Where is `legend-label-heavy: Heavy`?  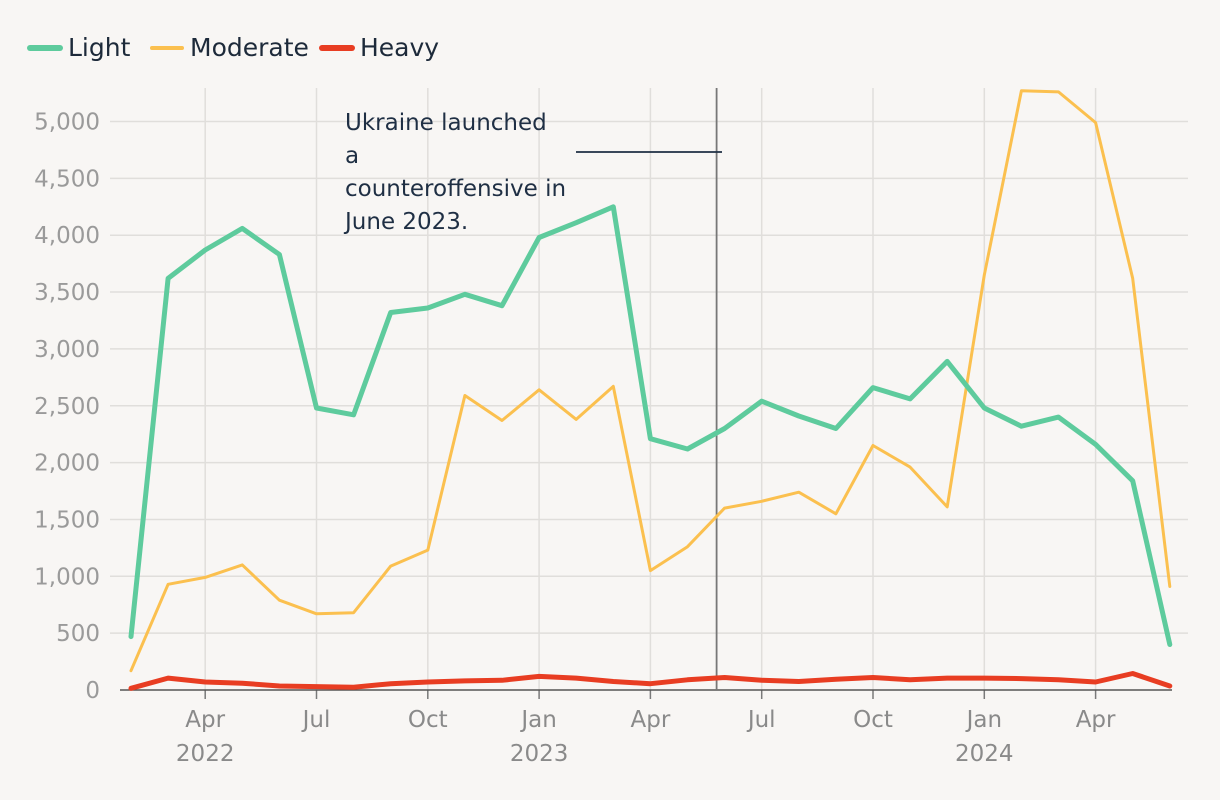
legend-label-heavy: Heavy is located at coordinates (399, 47).